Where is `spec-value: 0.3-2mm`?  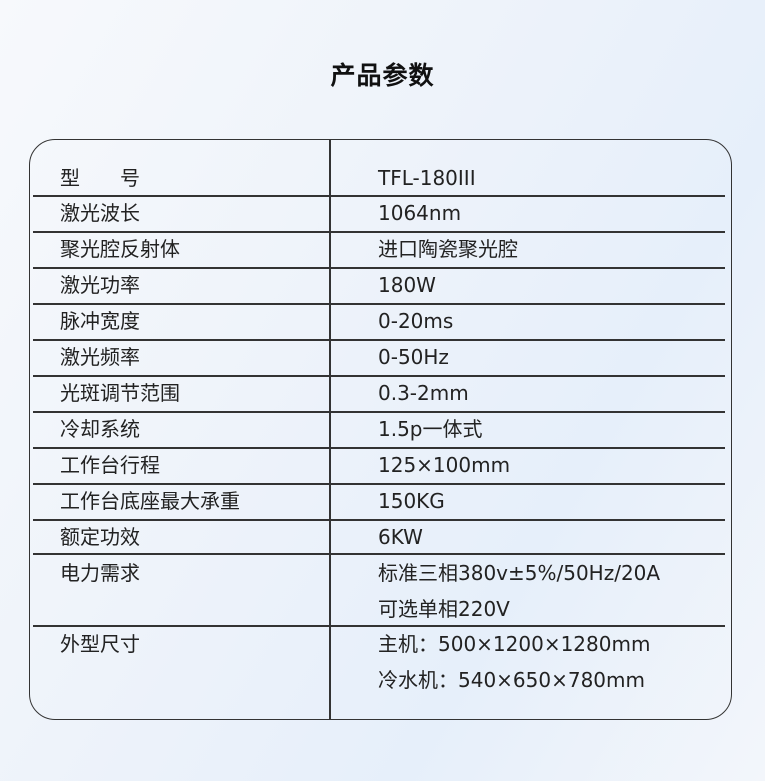
spec-value: 0.3-2mm is located at coordinates (423, 393).